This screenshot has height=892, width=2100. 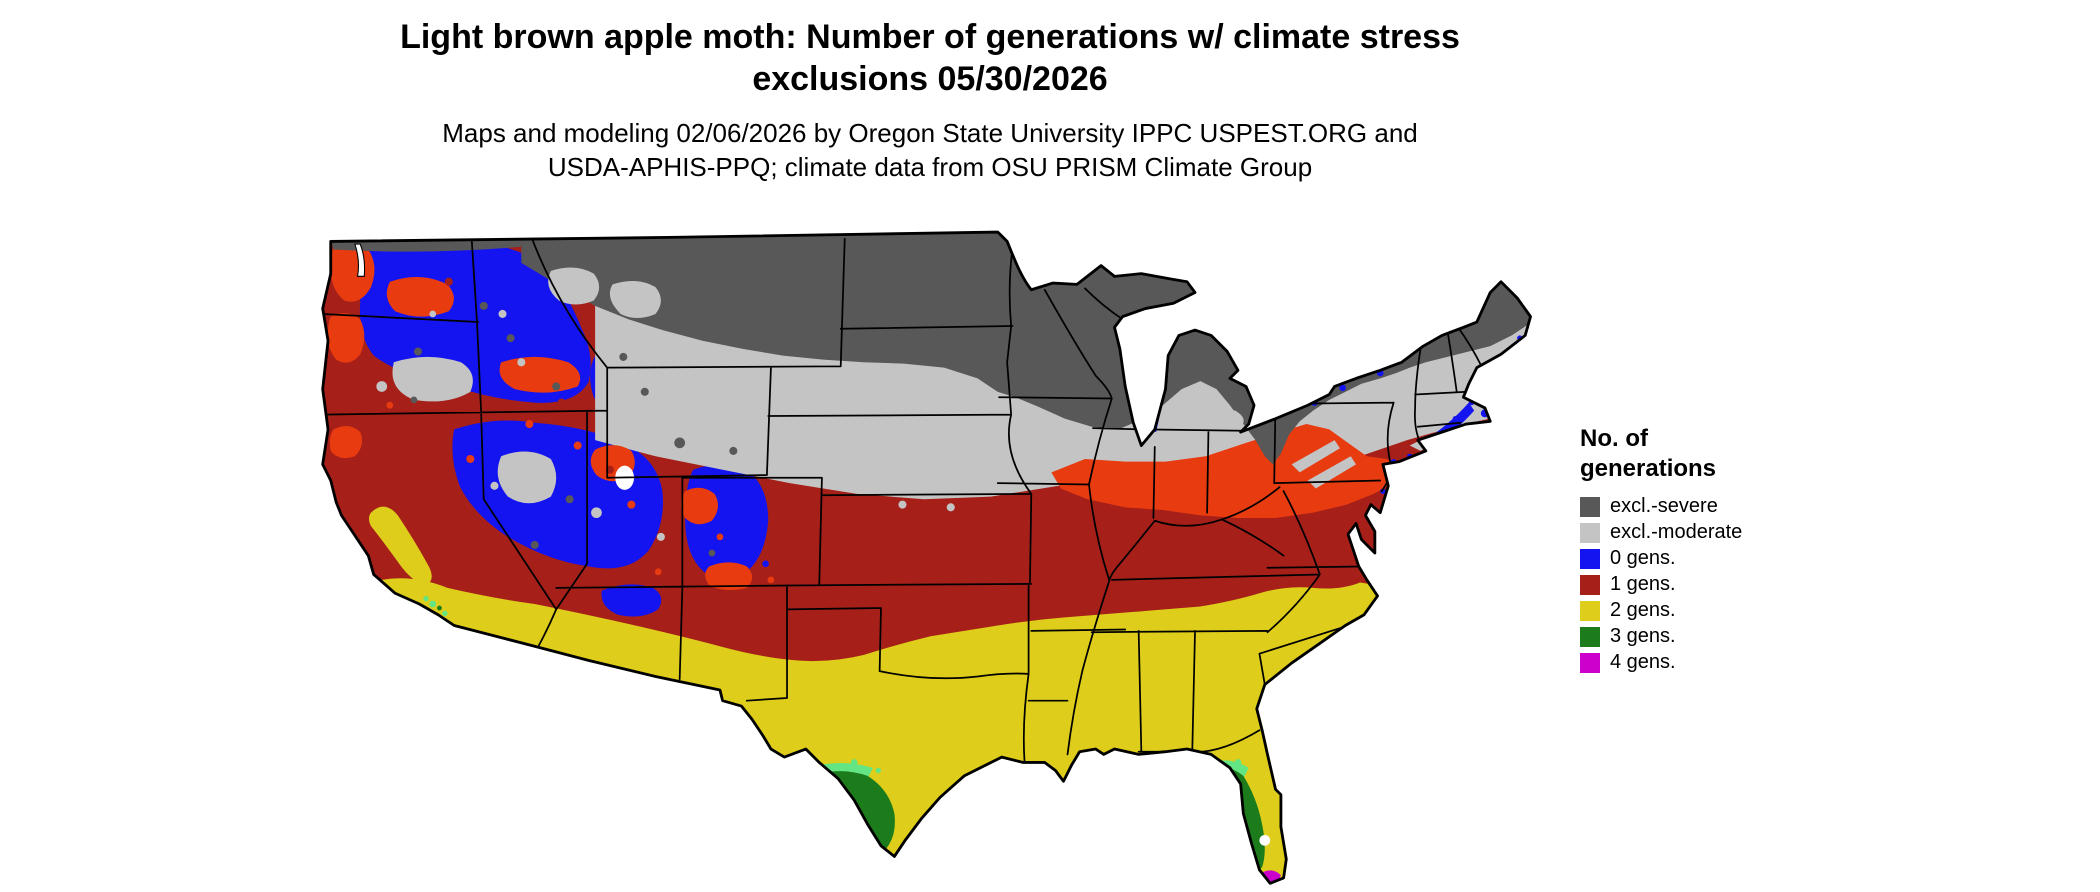 What do you see at coordinates (1648, 468) in the screenshot?
I see `legend-title-line2: generations` at bounding box center [1648, 468].